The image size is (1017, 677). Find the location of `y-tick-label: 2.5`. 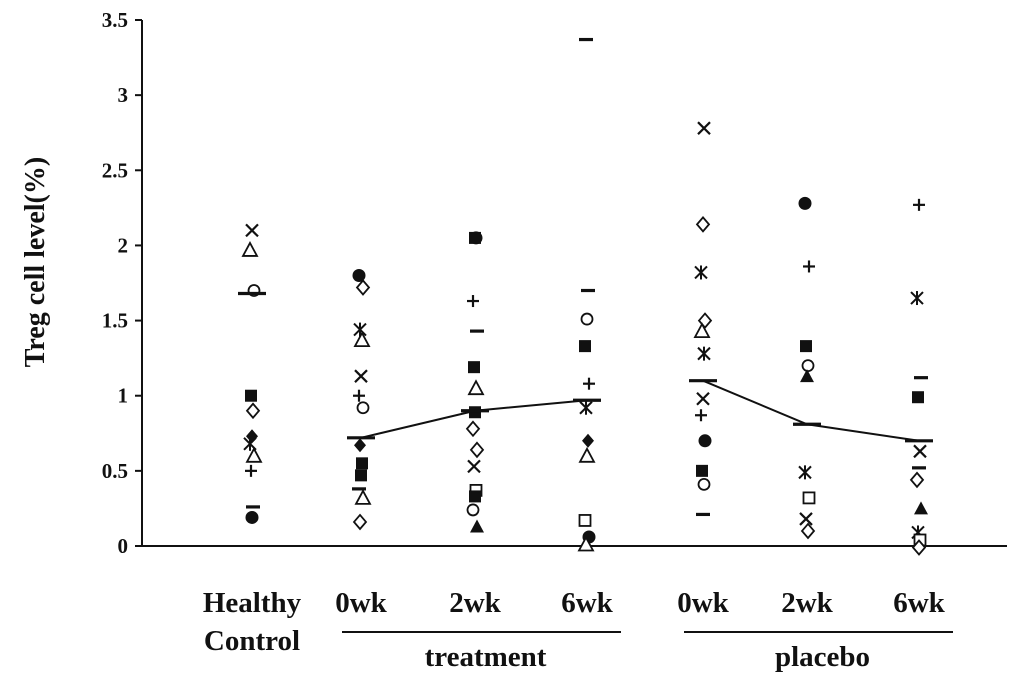

y-tick-label: 2.5 is located at coordinates (115, 170).